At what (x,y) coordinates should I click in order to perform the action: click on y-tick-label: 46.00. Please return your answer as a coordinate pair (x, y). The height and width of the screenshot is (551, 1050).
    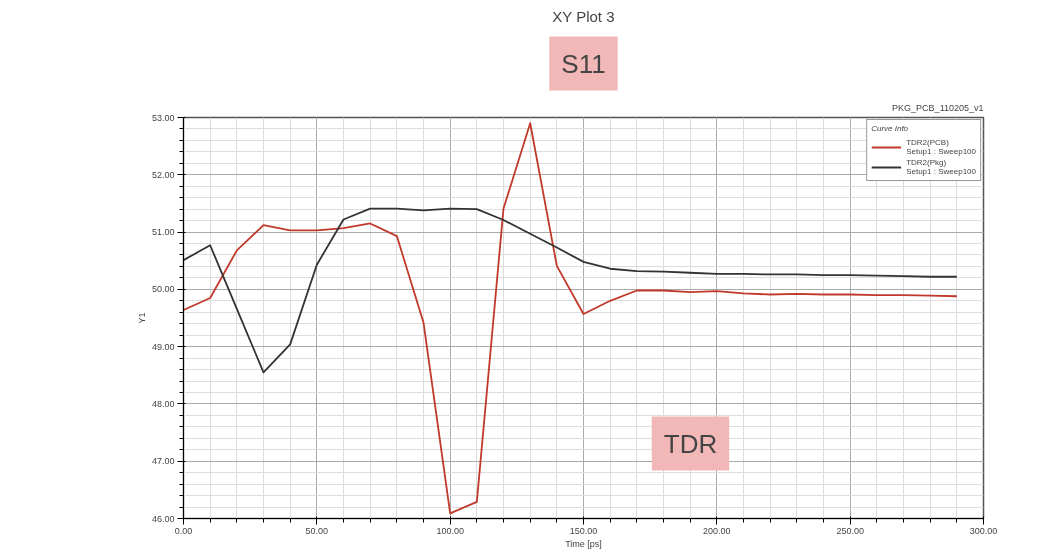
    Looking at the image, I should click on (163, 518).